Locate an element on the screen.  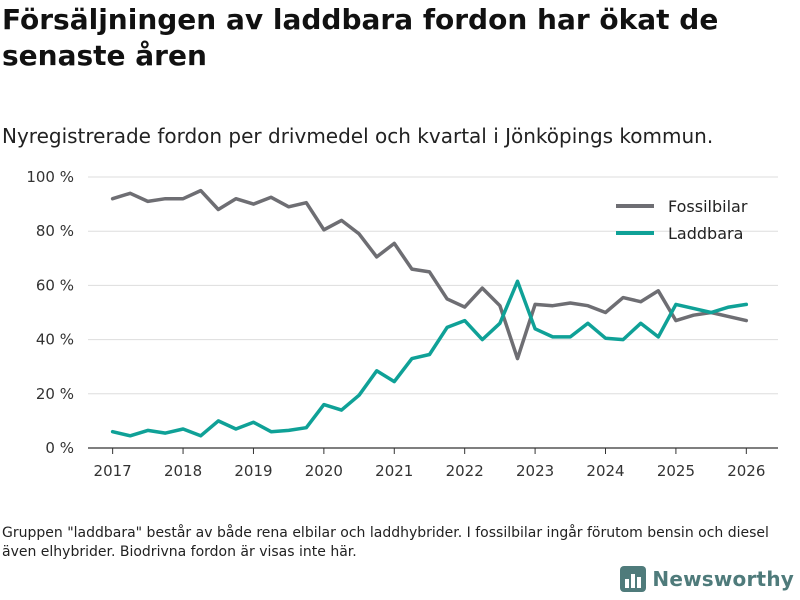
x-tick-label: 2022 is located at coordinates (465, 471).